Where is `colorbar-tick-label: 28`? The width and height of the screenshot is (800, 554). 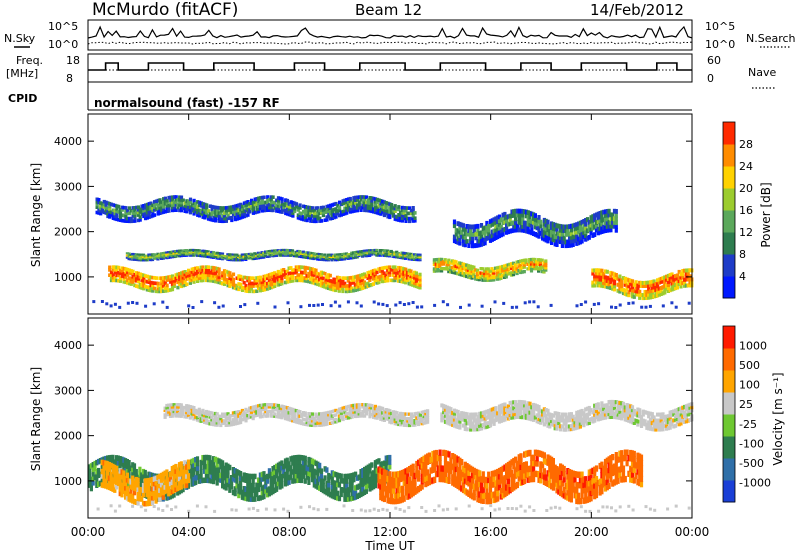 colorbar-tick-label: 28 is located at coordinates (746, 144).